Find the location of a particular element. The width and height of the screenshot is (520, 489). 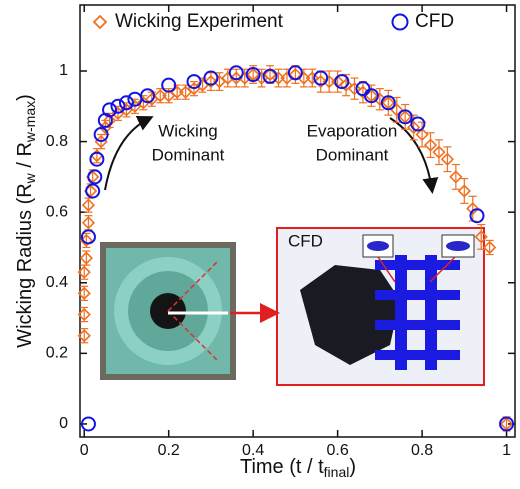

x-tick-label: 0.8 is located at coordinates (422, 450).